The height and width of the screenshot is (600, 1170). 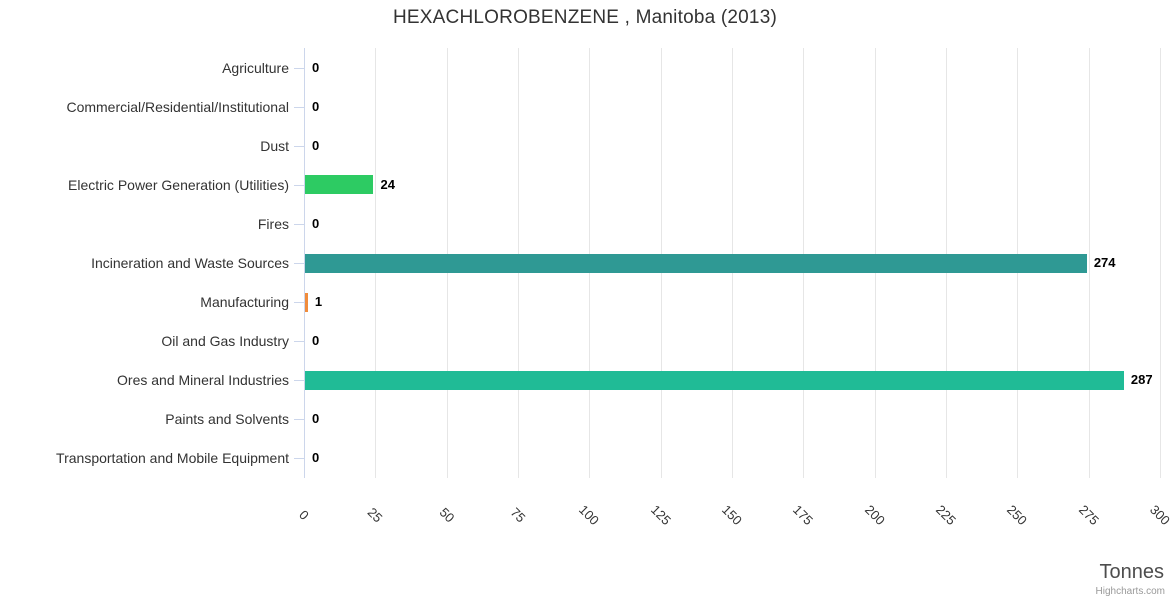 What do you see at coordinates (660, 515) in the screenshot?
I see `x-axis-tick-label: 125` at bounding box center [660, 515].